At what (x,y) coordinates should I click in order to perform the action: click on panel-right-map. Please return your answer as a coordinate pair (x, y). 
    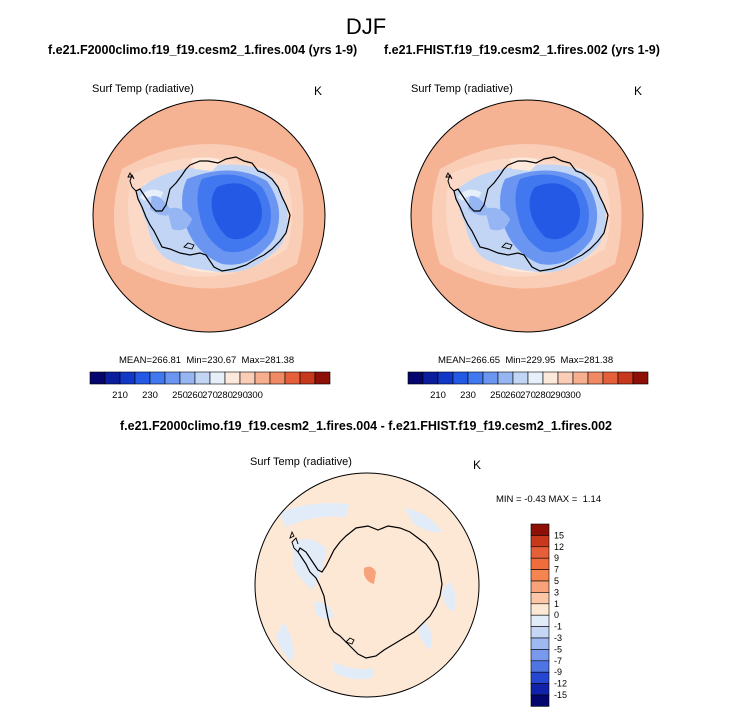
    Looking at the image, I should click on (527, 216).